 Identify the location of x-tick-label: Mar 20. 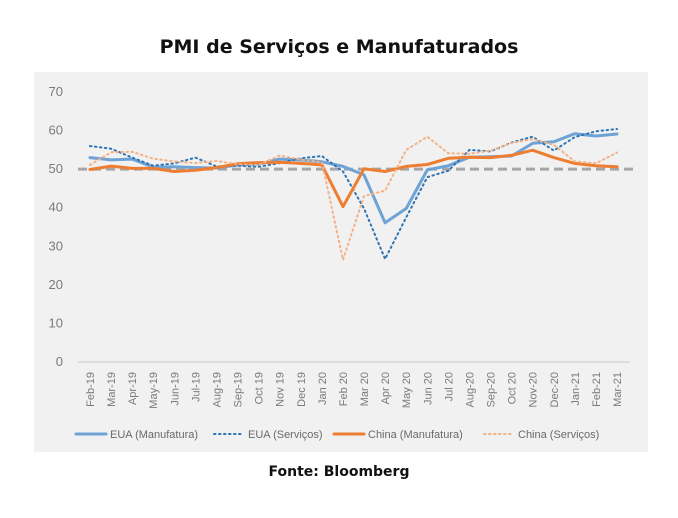
(365, 389).